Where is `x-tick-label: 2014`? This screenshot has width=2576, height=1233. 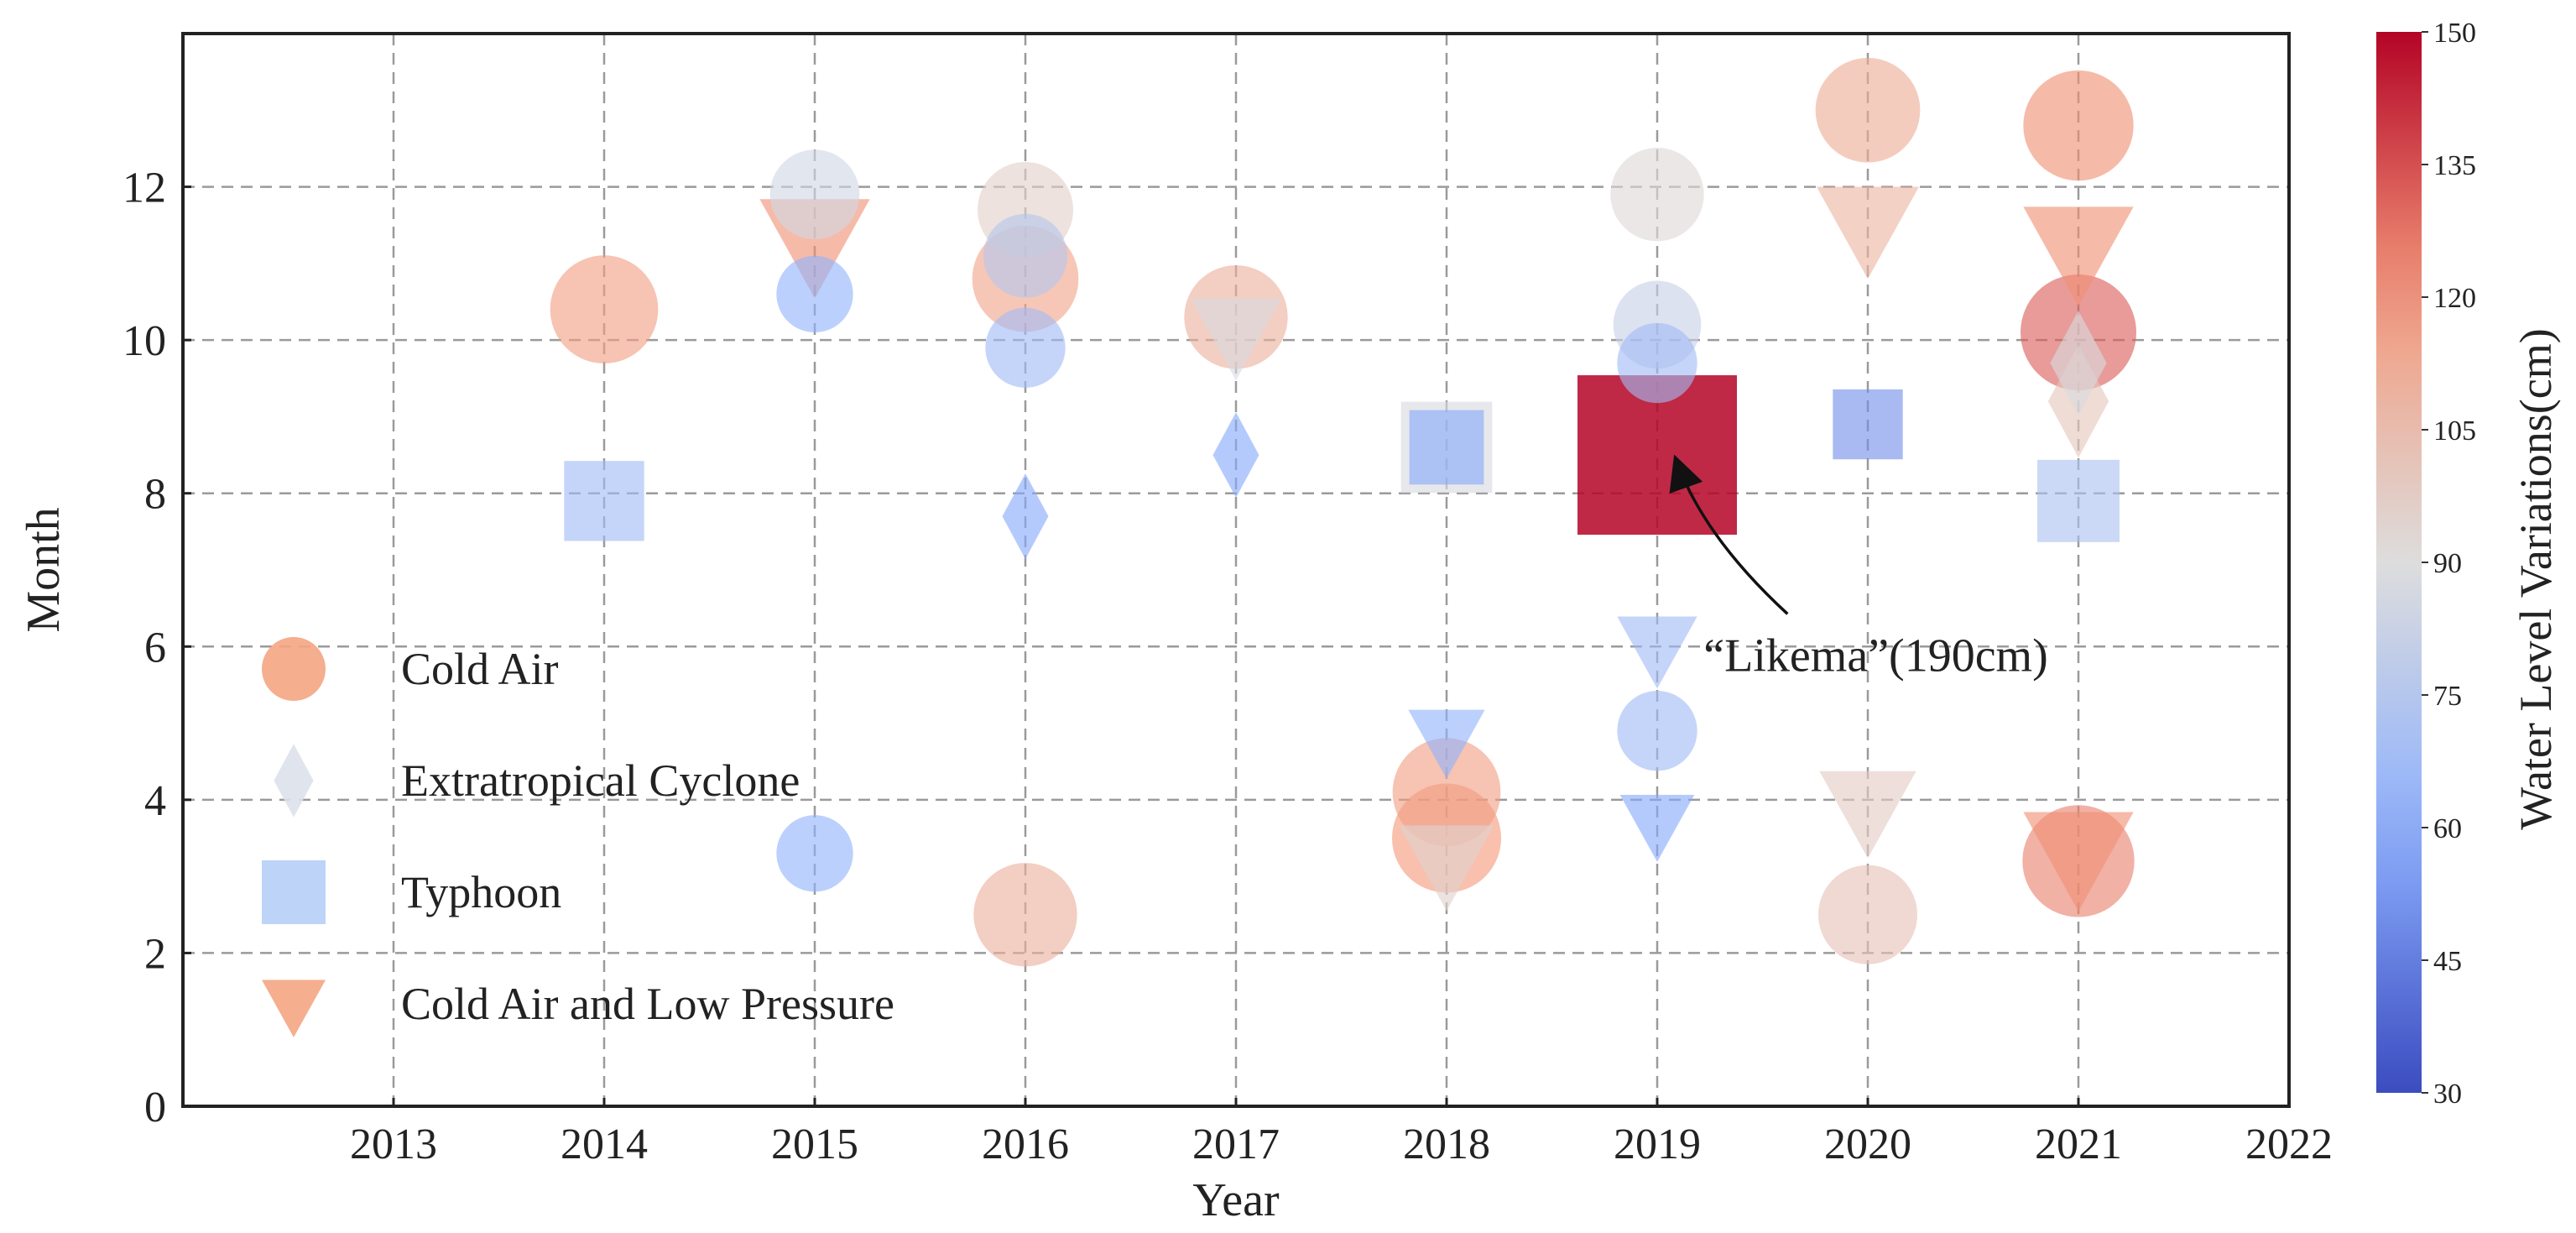 x-tick-label: 2014 is located at coordinates (604, 1144).